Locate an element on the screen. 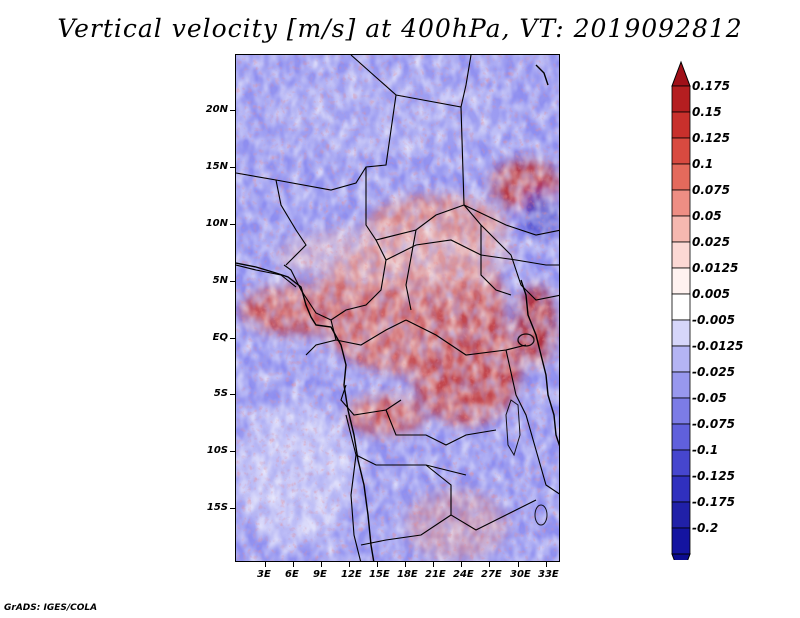  colorbar is located at coordinates (681, 310).